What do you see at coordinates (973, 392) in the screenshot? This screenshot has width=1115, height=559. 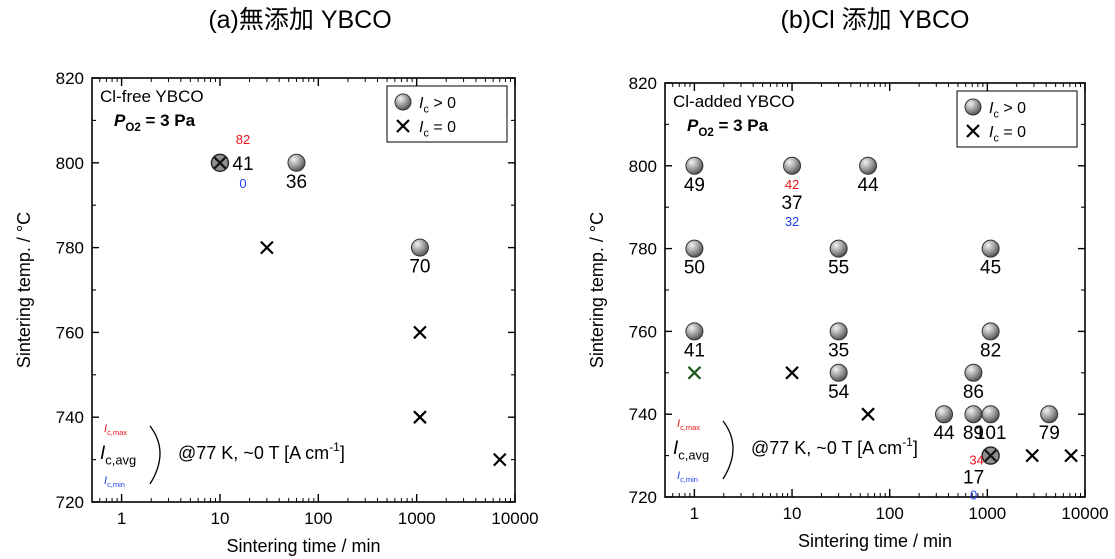 I see `data-value-label: 86` at bounding box center [973, 392].